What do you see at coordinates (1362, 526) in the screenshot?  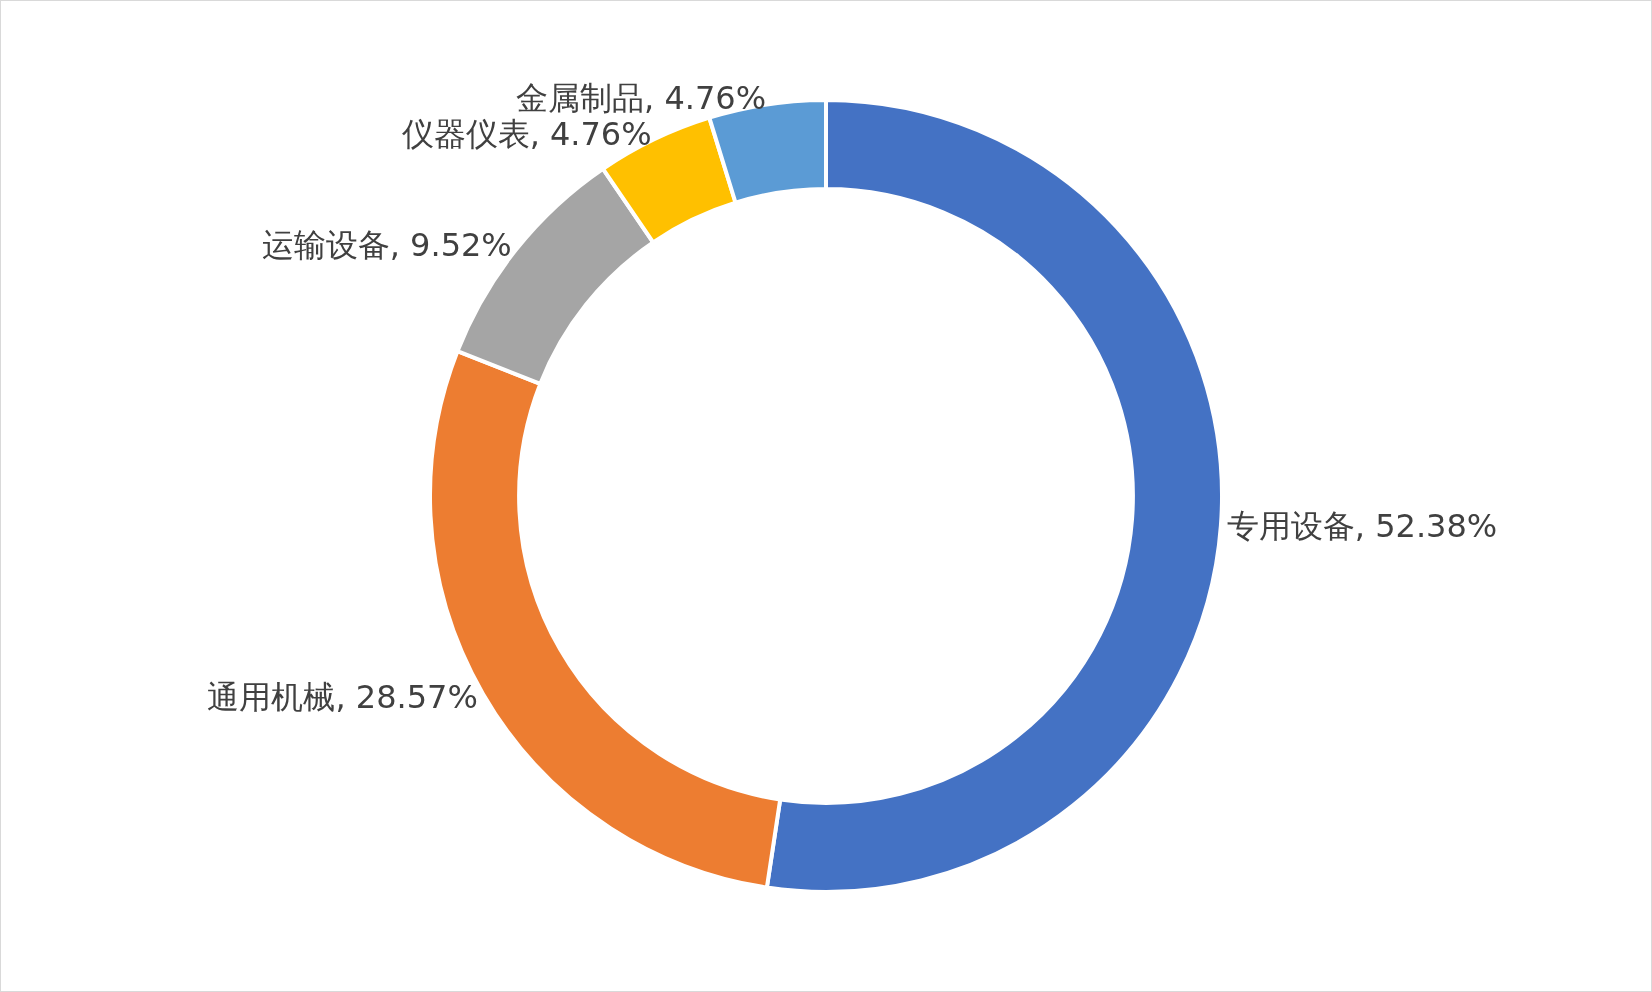 I see `slice-label: 专用设备, 52.38%` at bounding box center [1362, 526].